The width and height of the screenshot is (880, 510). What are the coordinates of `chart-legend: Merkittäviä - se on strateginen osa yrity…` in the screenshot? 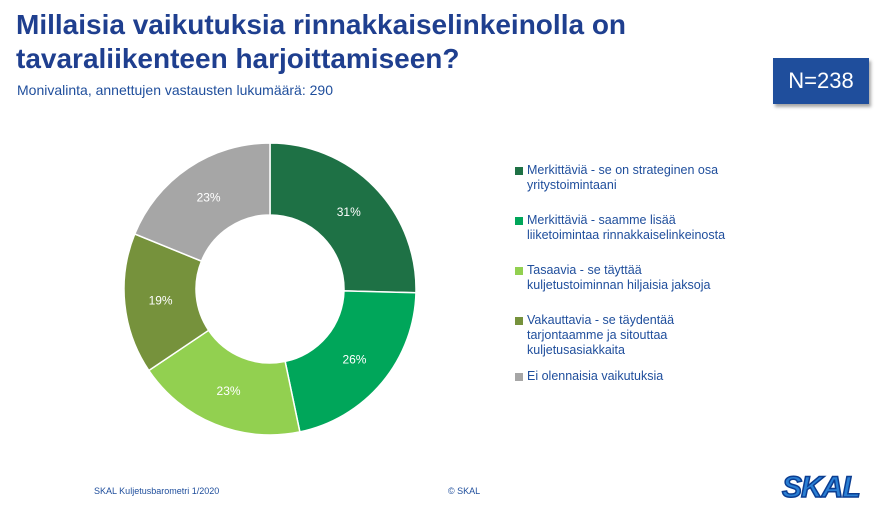 It's located at (635, 273).